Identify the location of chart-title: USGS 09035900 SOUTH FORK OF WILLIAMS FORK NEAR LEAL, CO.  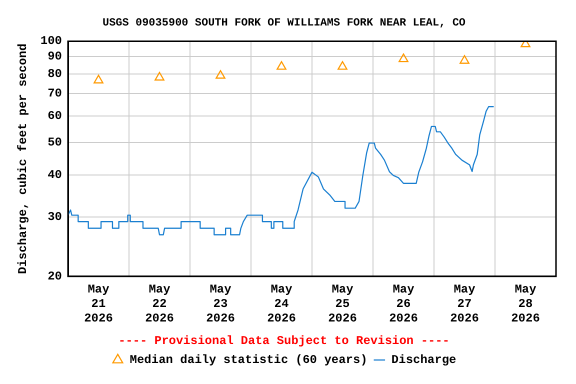
(284, 23).